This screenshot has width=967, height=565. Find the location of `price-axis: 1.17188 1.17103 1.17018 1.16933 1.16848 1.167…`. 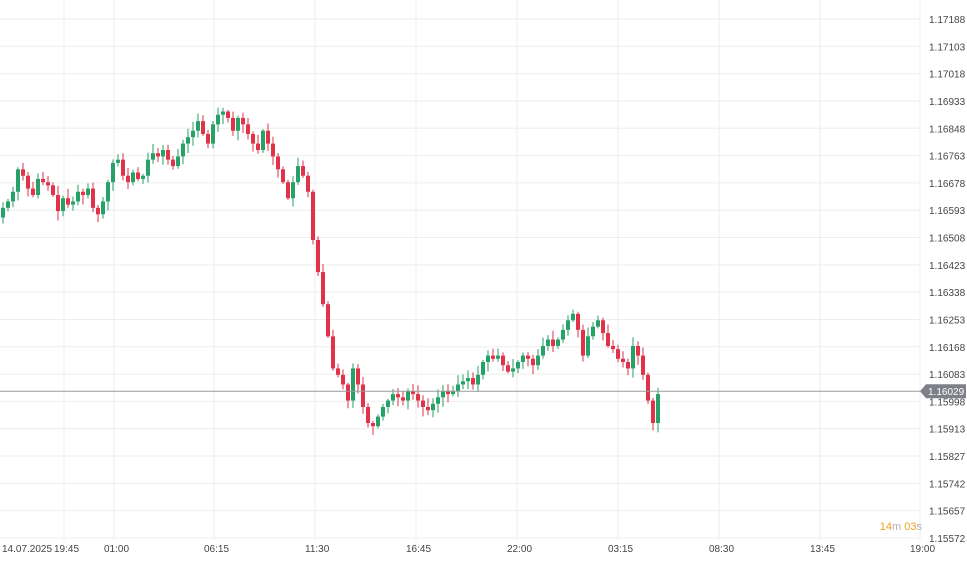

price-axis: 1.17188 1.17103 1.17018 1.16933 1.16848 1.167… is located at coordinates (947, 280).